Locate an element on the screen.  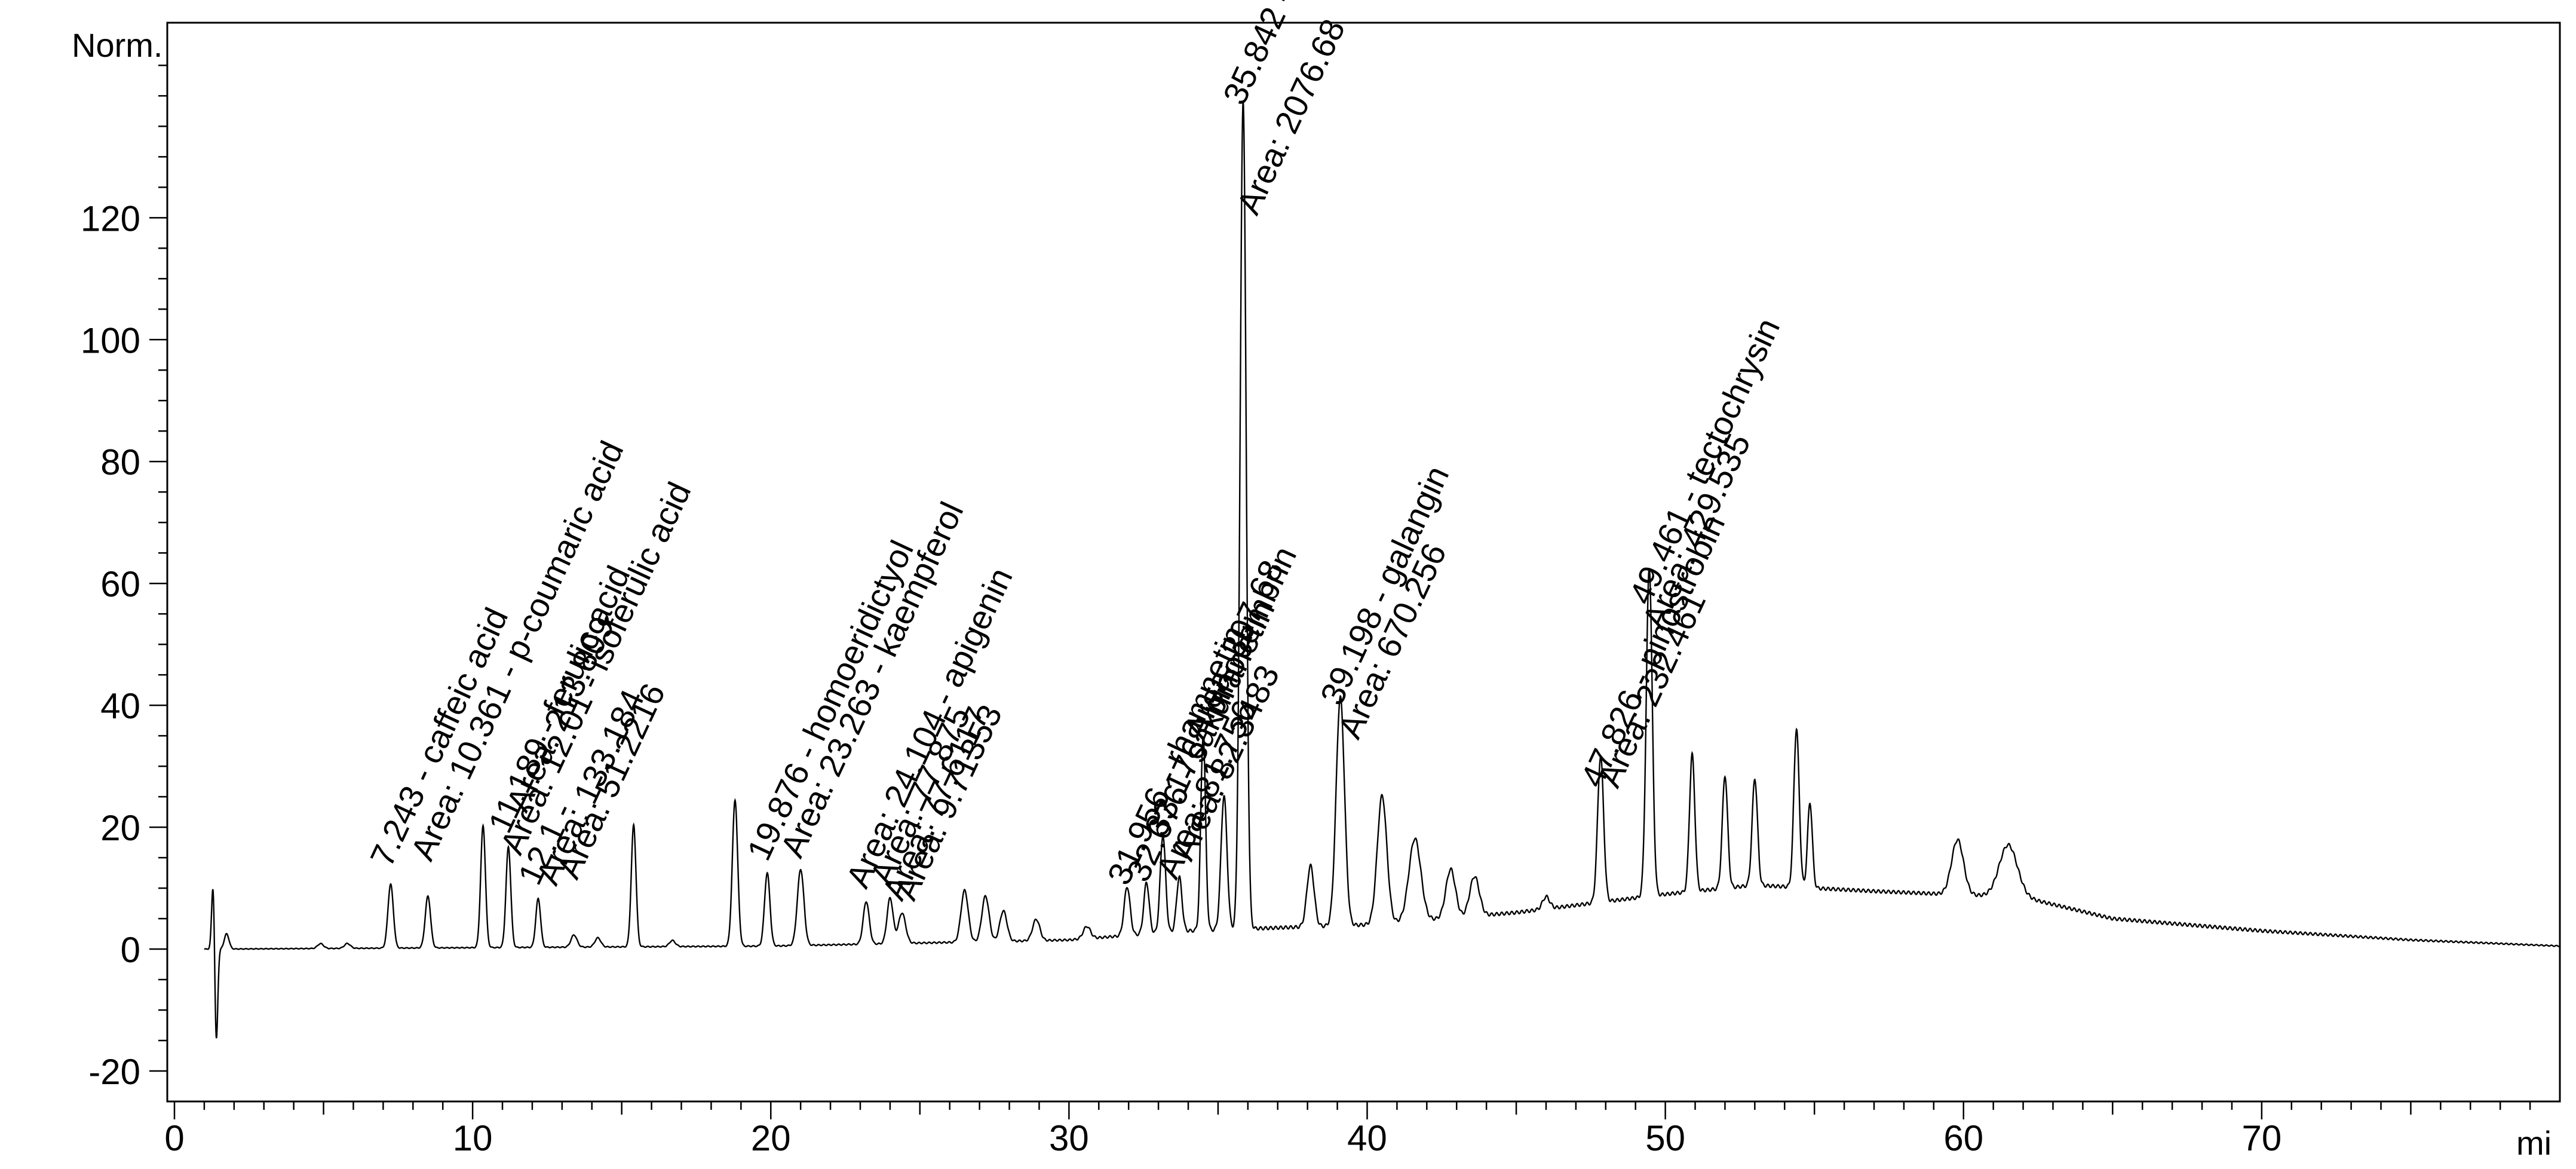
x-tick-label: 10 is located at coordinates (473, 1138).